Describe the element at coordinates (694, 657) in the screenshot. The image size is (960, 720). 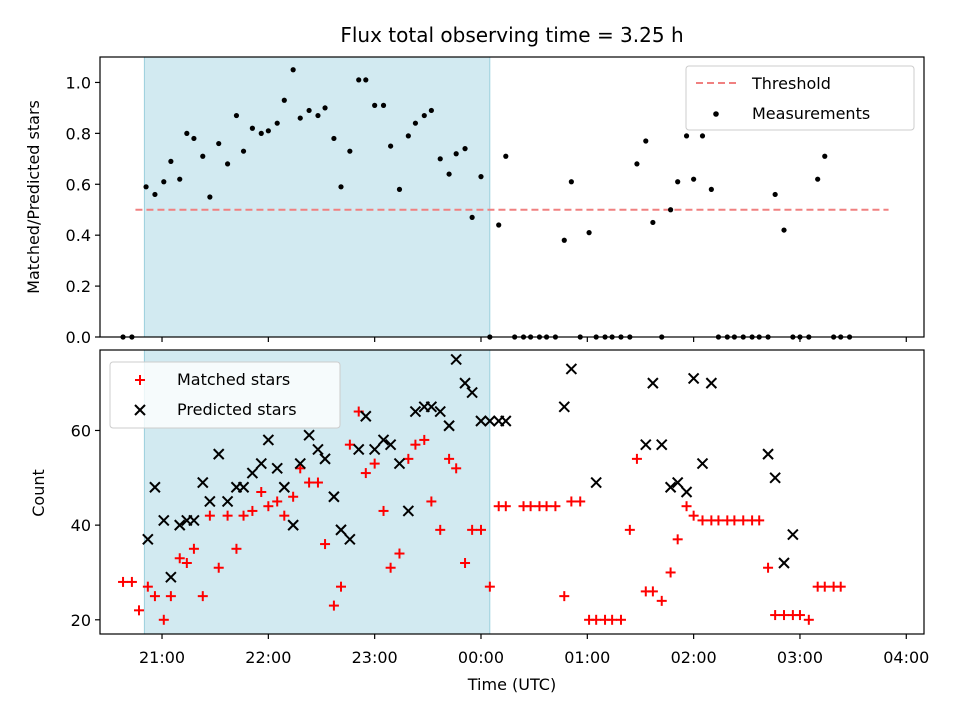
I see `x-tick-label: 02:00` at that location.